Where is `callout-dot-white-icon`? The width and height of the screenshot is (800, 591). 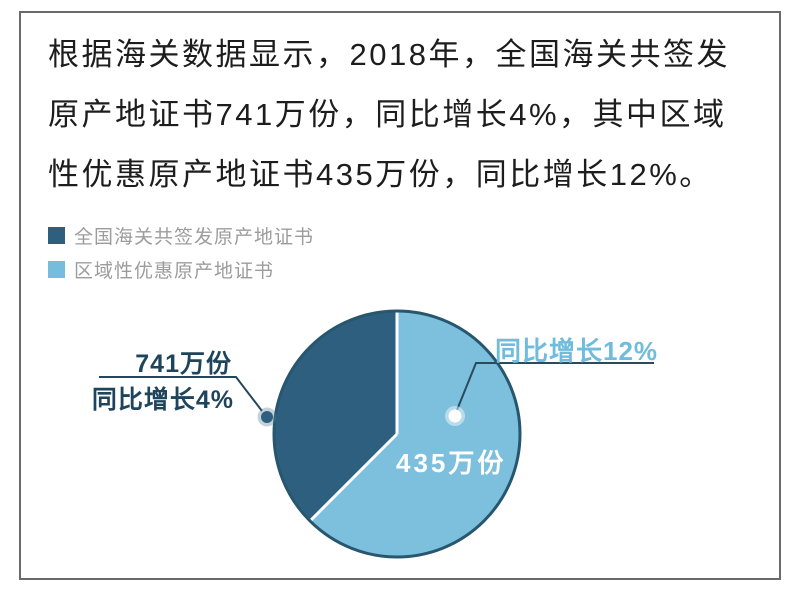 callout-dot-white-icon is located at coordinates (455, 416).